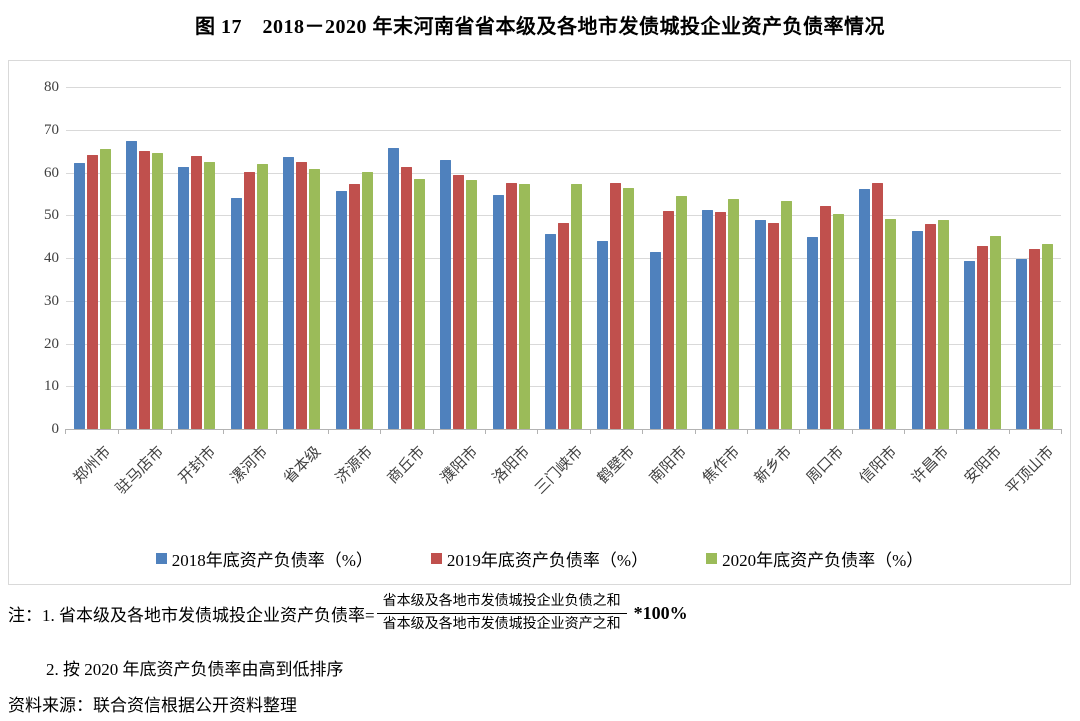 This screenshot has height=721, width=1080. I want to click on legend-label: 2018年底资产负债率（%）, so click(272, 560).